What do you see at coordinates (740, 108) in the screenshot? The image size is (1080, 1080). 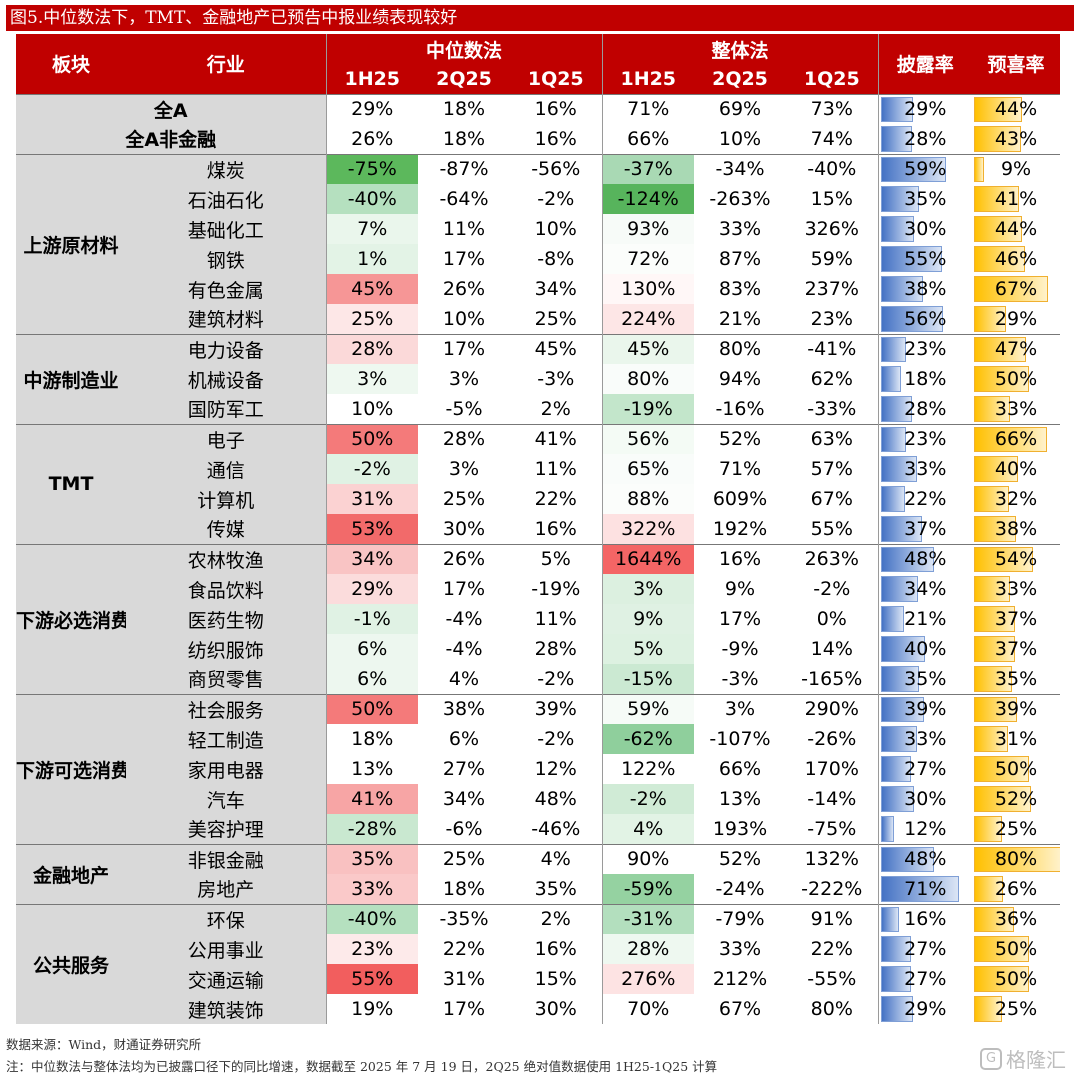 I see `overall-2q25-cell: 69%` at bounding box center [740, 108].